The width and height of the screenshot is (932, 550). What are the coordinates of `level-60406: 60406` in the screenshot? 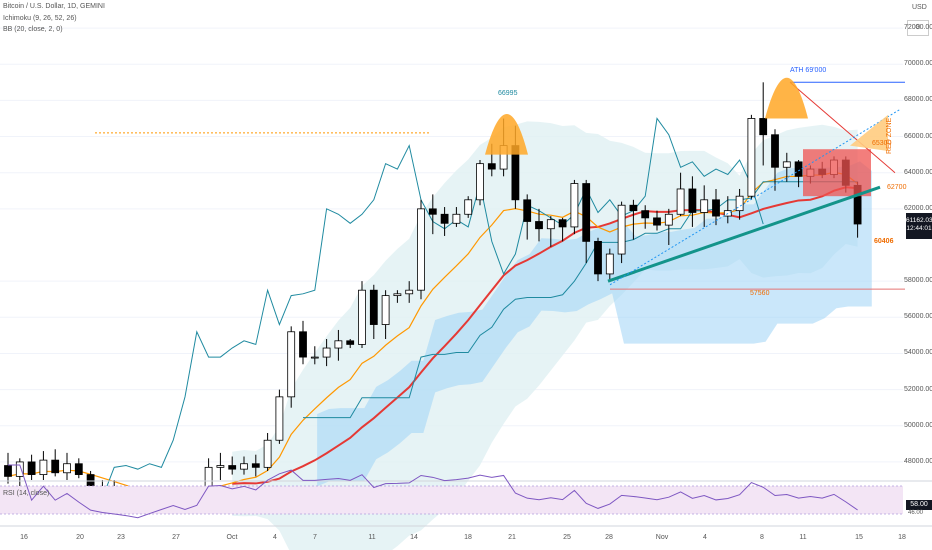 It's located at (884, 241).